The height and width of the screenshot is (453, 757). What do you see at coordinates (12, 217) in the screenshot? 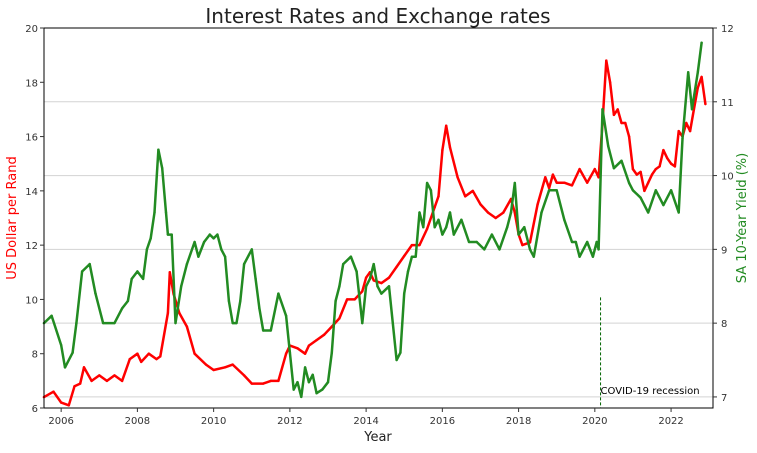
I see `y-axis-left-label: US Dollar per Rand` at bounding box center [12, 217].